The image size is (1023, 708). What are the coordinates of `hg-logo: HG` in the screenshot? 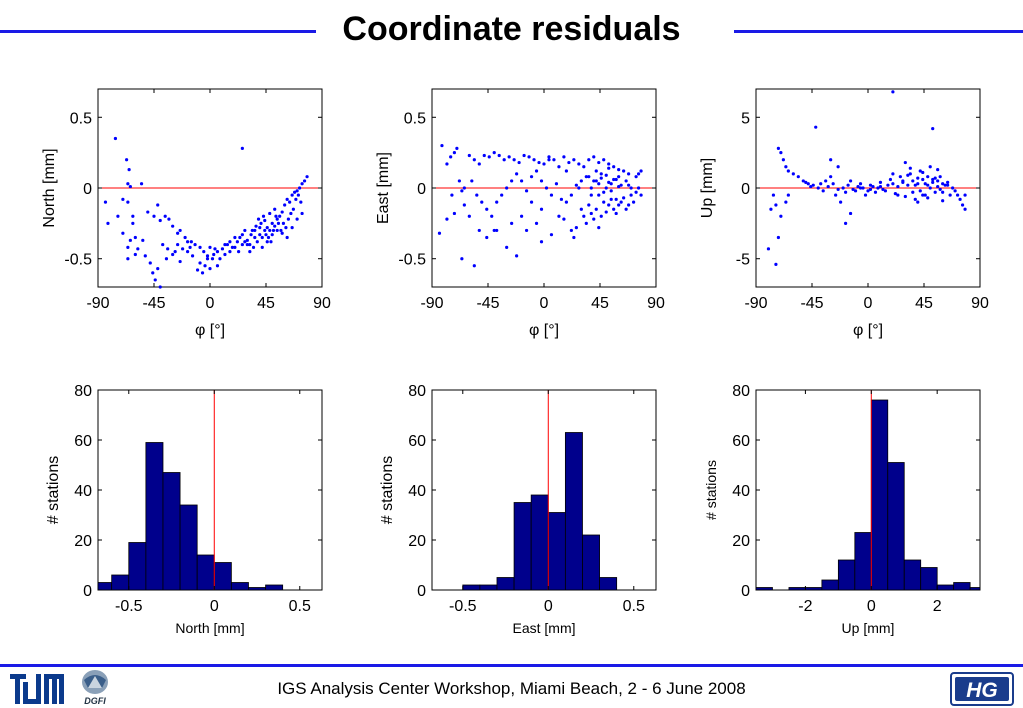 It's located at (982, 689).